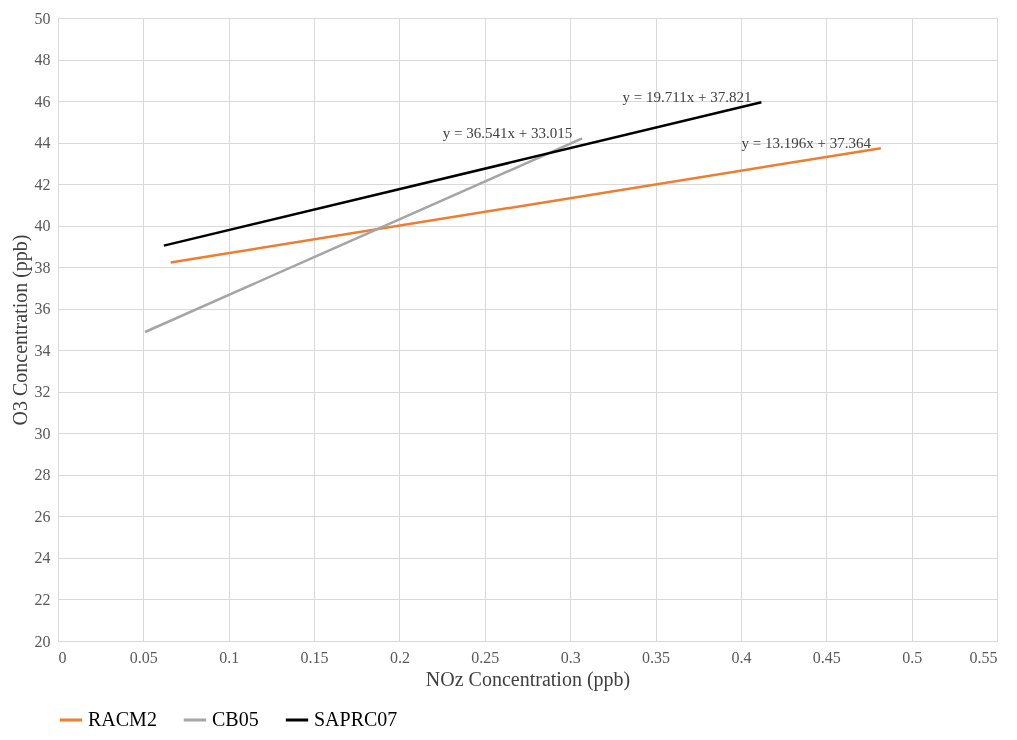 This screenshot has height=740, width=1017. What do you see at coordinates (314, 657) in the screenshot?
I see `x-tick-label: 0.15` at bounding box center [314, 657].